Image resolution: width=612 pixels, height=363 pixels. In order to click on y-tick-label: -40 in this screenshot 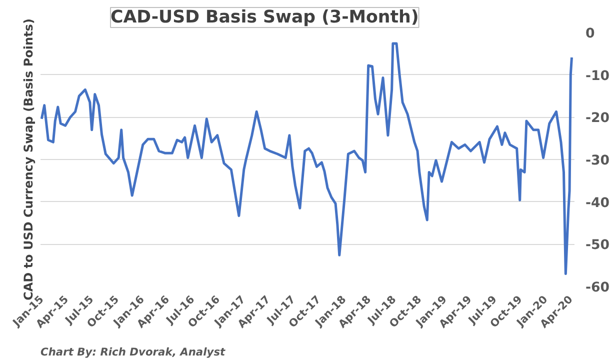, I will do `click(598, 203)`.